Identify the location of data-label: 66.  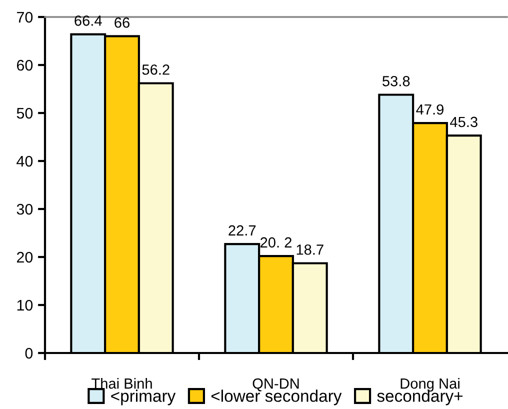
(122, 22).